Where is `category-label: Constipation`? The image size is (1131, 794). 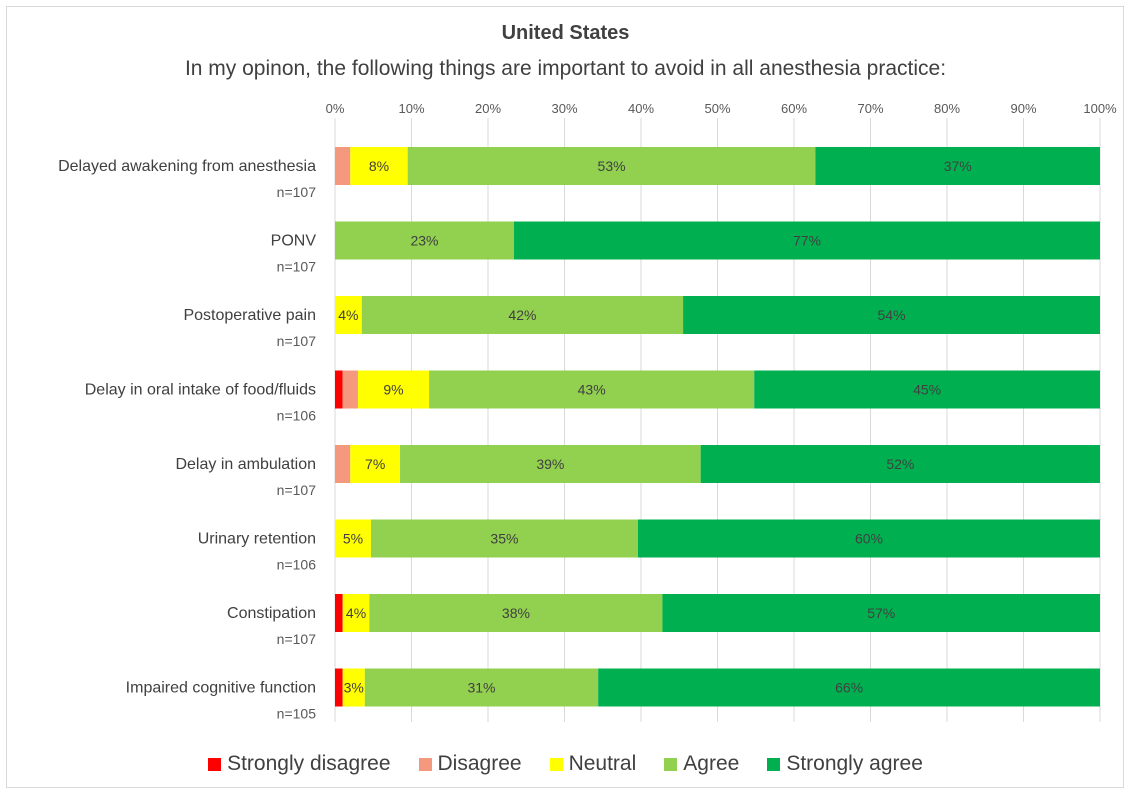 category-label: Constipation is located at coordinates (271, 613).